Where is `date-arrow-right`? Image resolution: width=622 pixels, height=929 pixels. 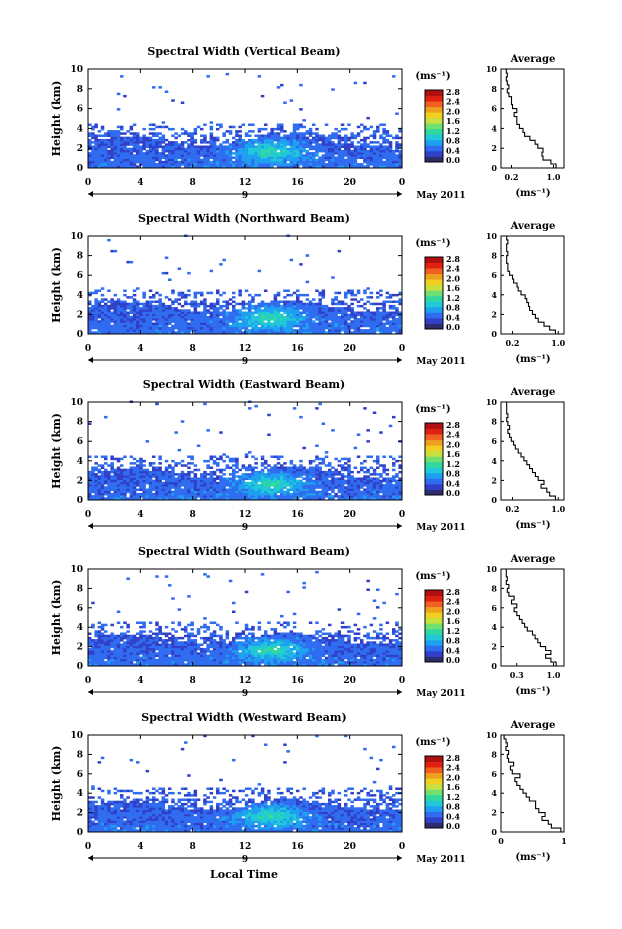 date-arrow-right is located at coordinates (399, 526).